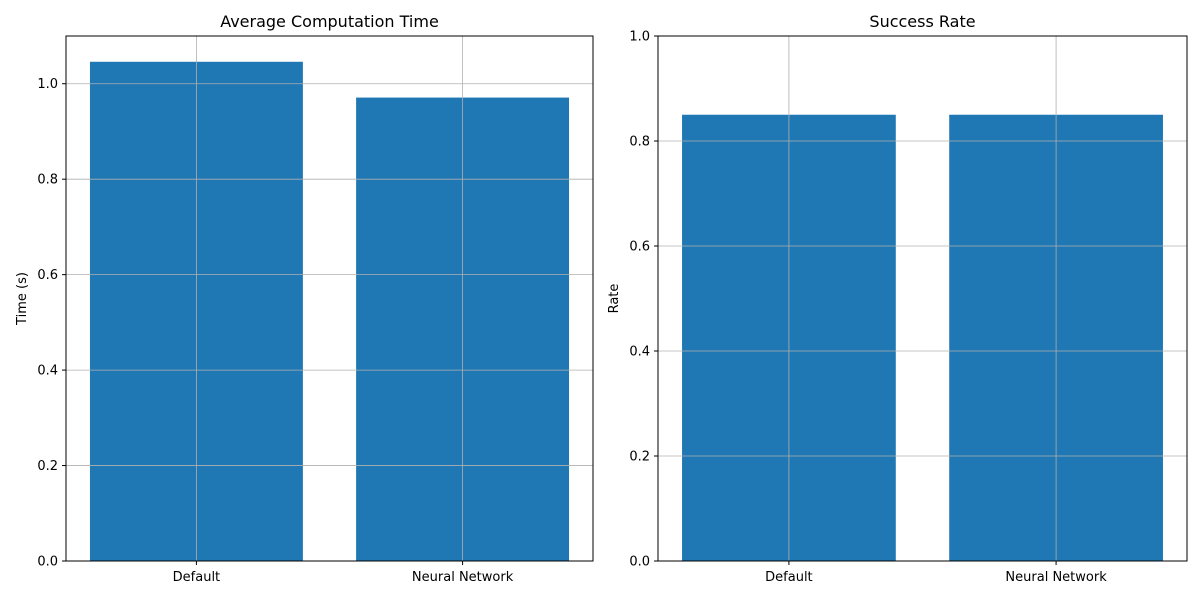 Image resolution: width=1200 pixels, height=600 pixels. Describe the element at coordinates (639, 142) in the screenshot. I see `y-tick-label-1-4: 0.8` at that location.